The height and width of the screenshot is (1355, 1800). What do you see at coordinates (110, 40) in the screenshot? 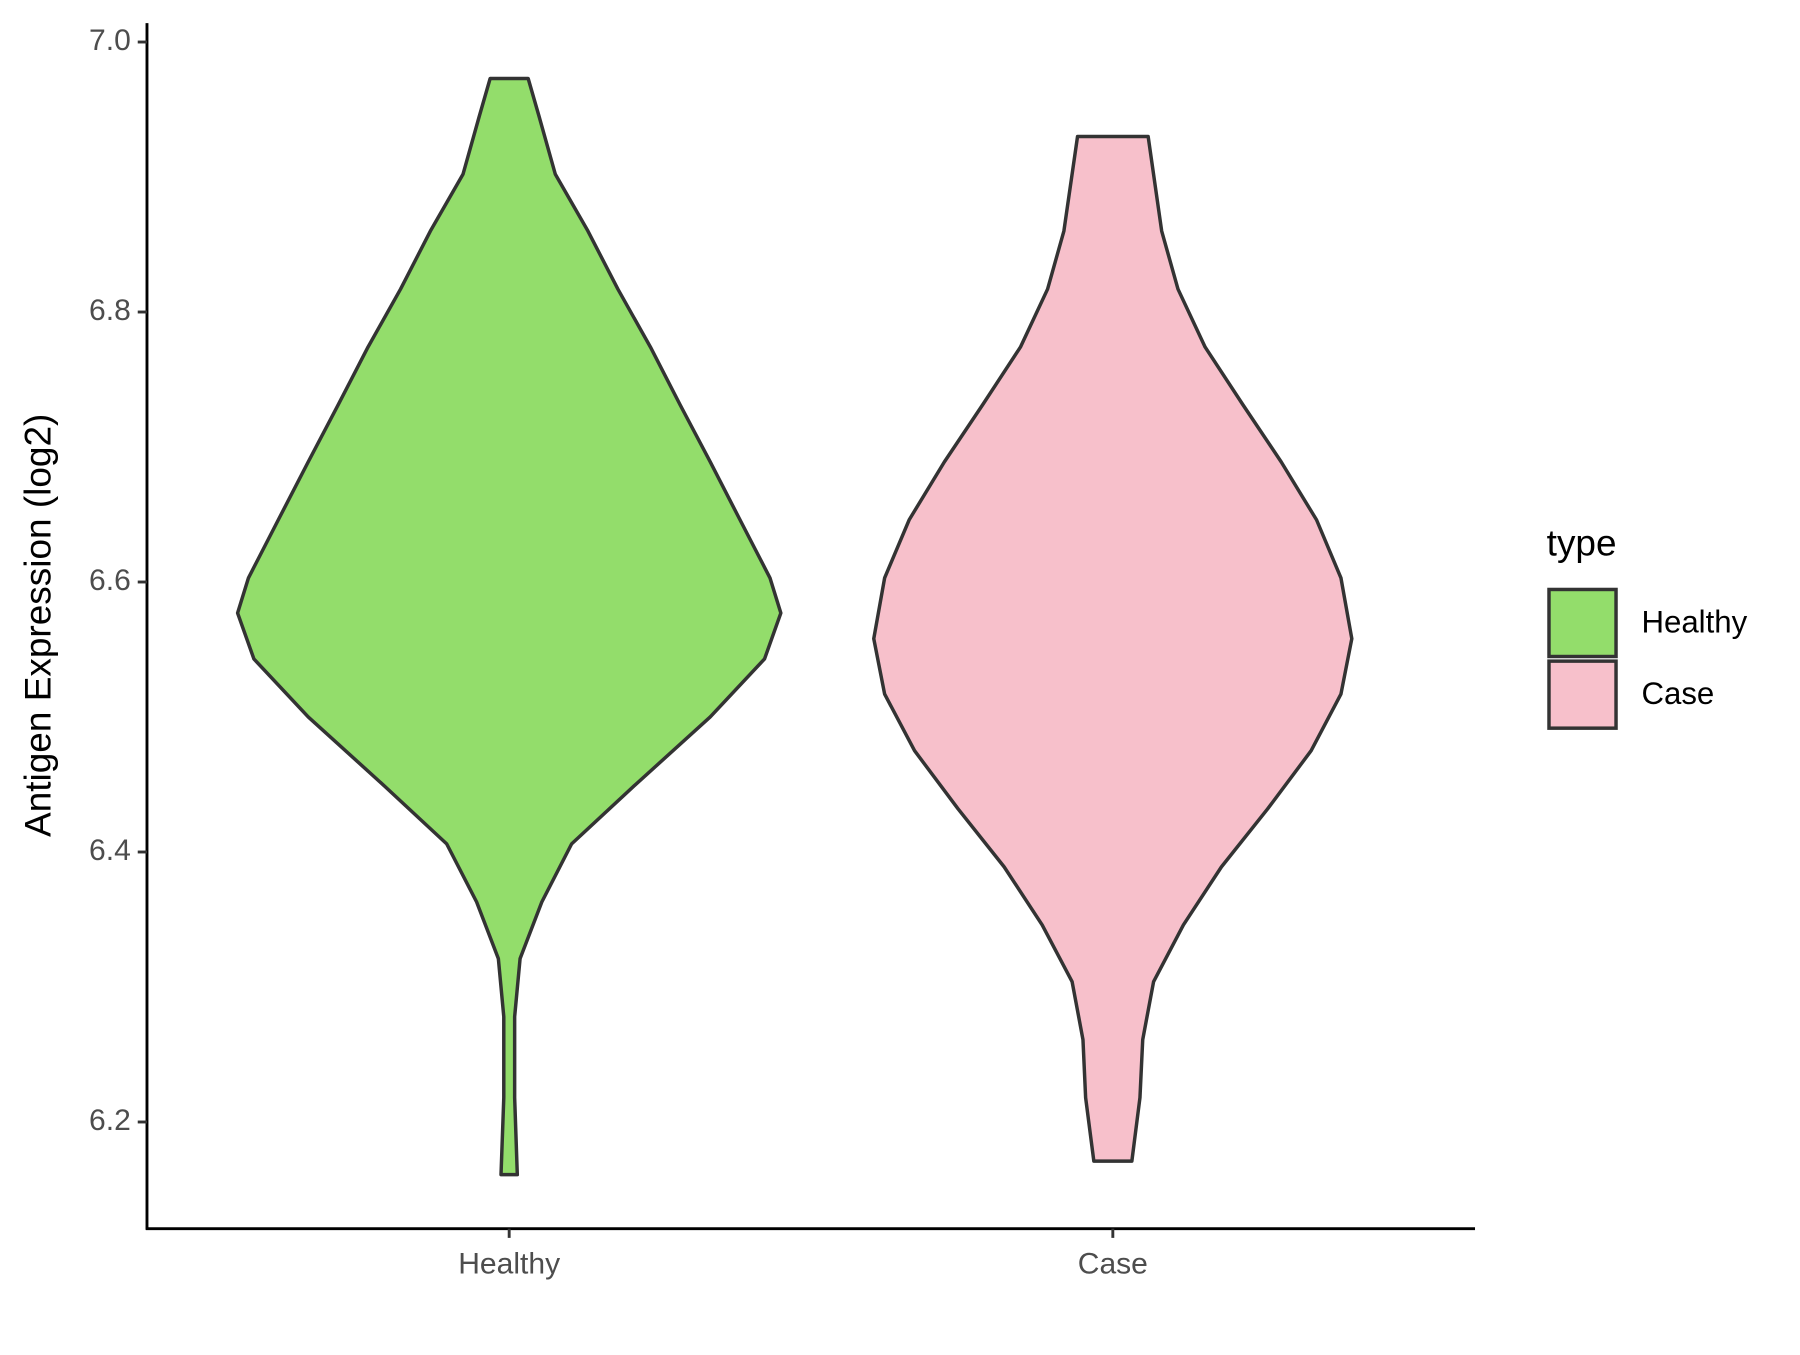
I see `y-tick-label: 7.0` at bounding box center [110, 40].